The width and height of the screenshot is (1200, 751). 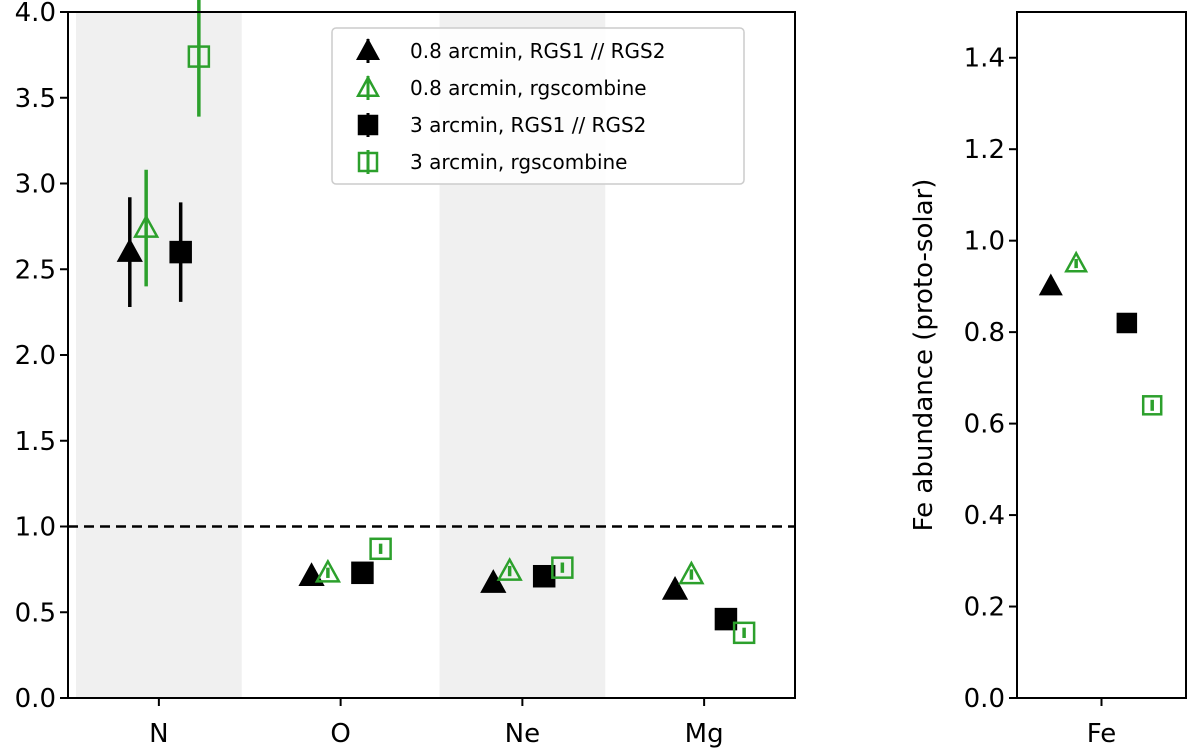 I want to click on y-tick-label: 4.0, so click(x=35, y=14).